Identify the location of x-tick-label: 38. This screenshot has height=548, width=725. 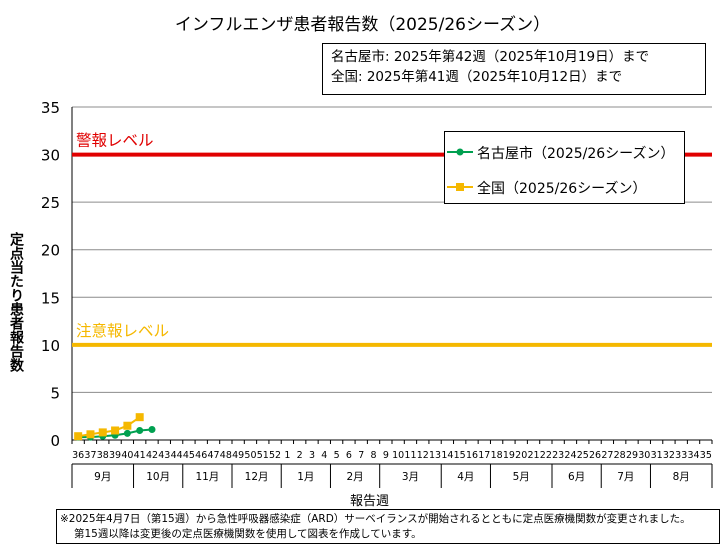
(103, 455).